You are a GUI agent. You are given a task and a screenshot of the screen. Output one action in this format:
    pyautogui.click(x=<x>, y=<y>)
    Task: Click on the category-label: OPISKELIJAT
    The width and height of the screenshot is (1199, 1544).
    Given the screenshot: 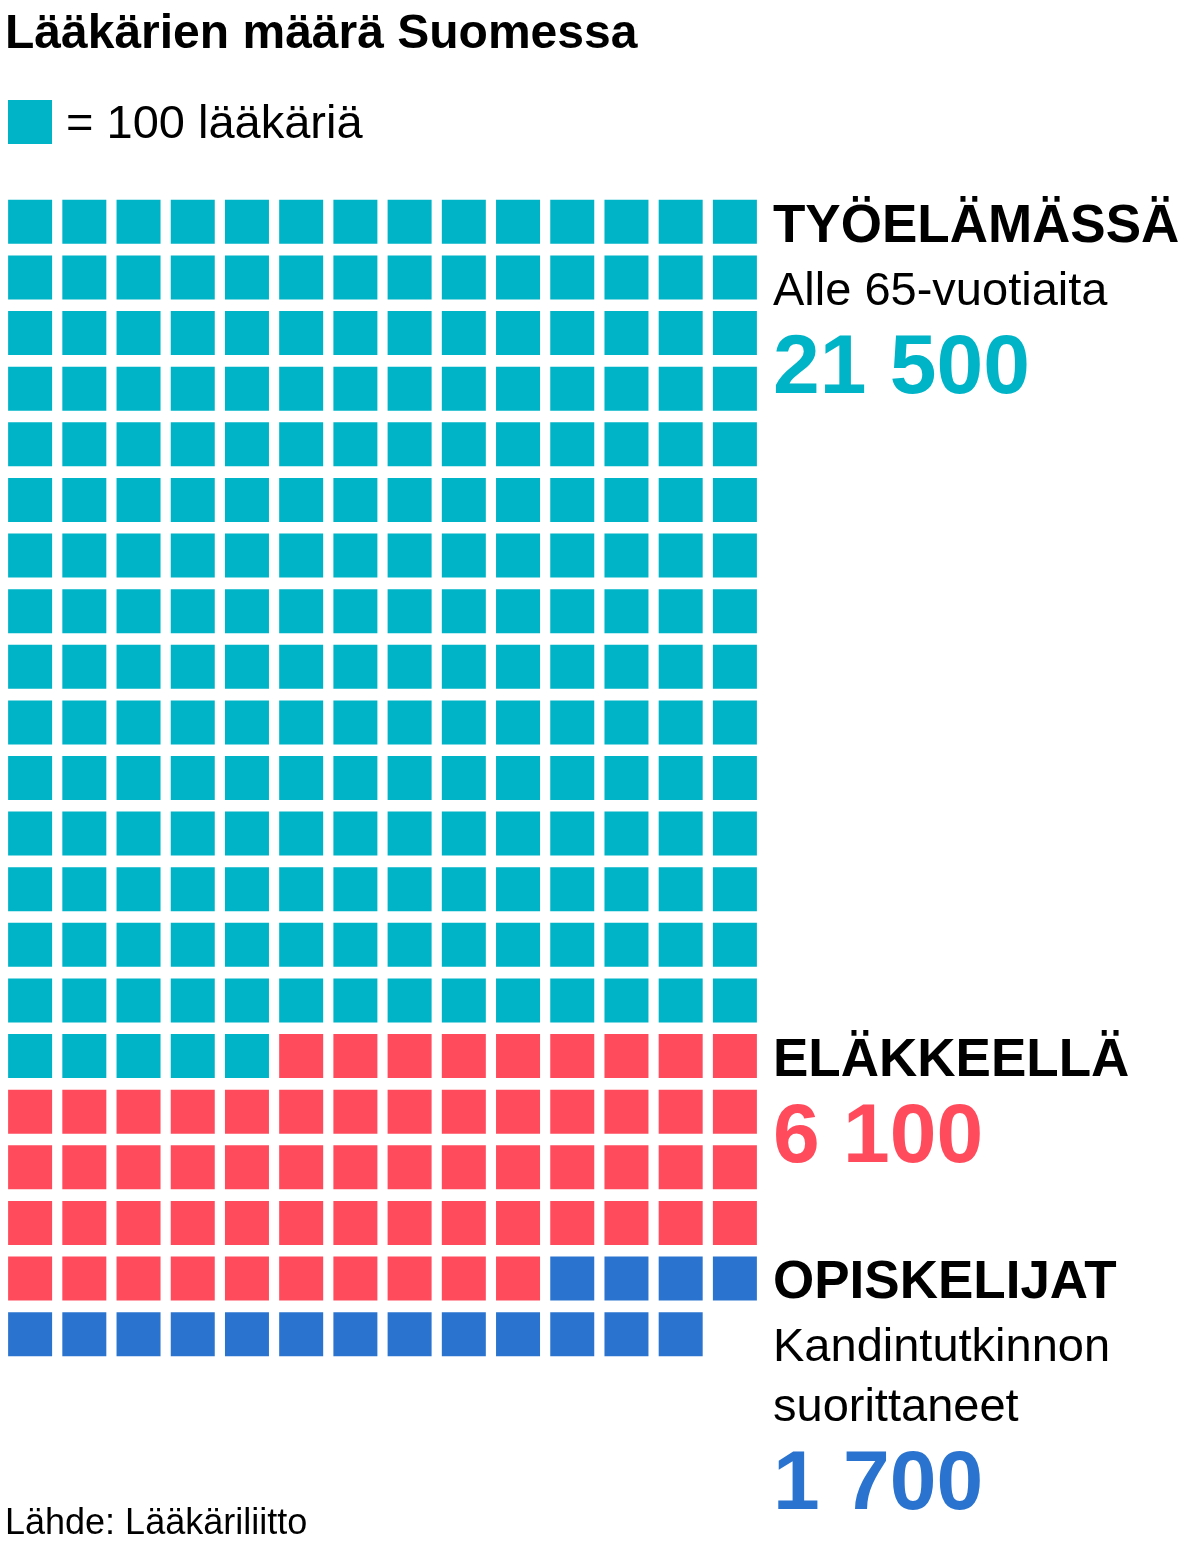 What is the action you would take?
    pyautogui.click(x=945, y=1280)
    